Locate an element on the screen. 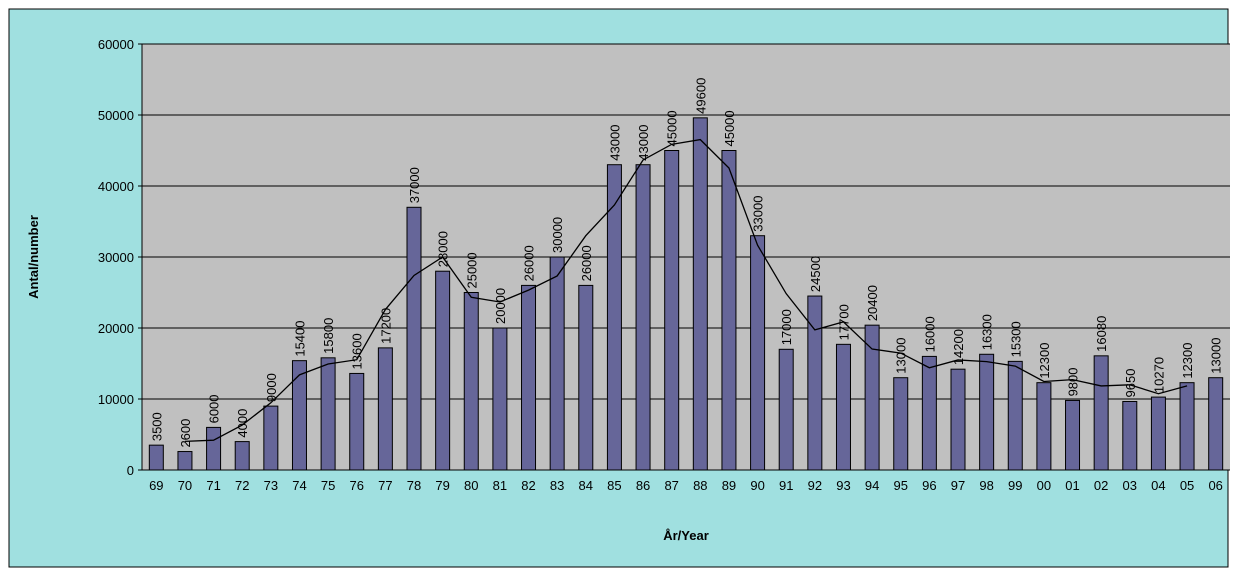 The image size is (1238, 582). x-tick-label: 96 is located at coordinates (929, 485).